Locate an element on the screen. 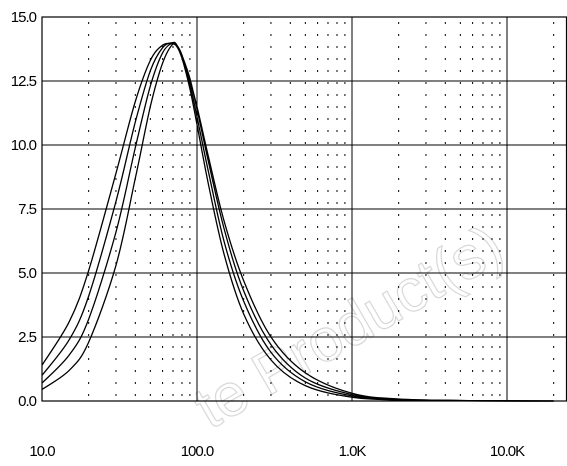 This screenshot has height=466, width=567. x-tick-labels: 10.0 100.0 1.0K 10.0K is located at coordinates (277, 451).